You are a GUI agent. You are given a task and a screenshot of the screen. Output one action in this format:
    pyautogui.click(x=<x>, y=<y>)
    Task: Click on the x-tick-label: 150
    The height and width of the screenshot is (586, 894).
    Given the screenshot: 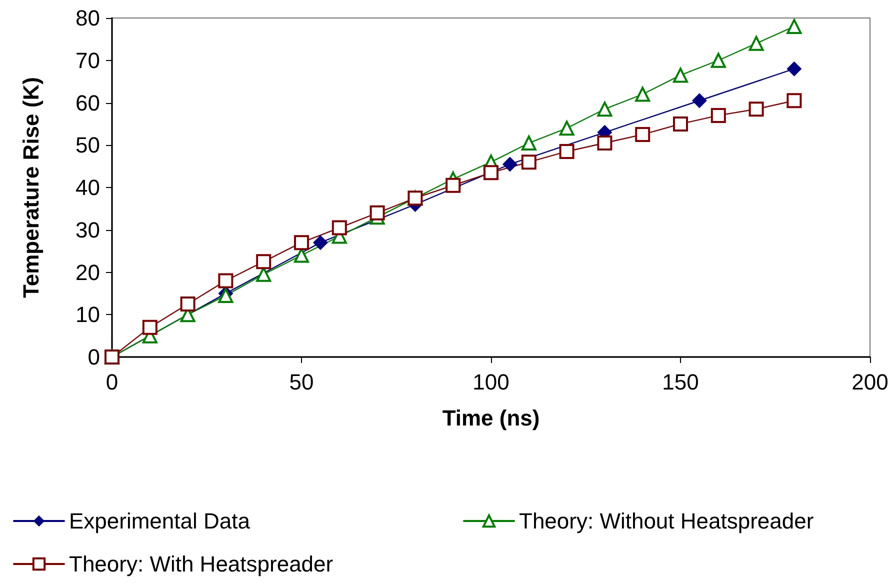 What is the action you would take?
    pyautogui.click(x=680, y=382)
    